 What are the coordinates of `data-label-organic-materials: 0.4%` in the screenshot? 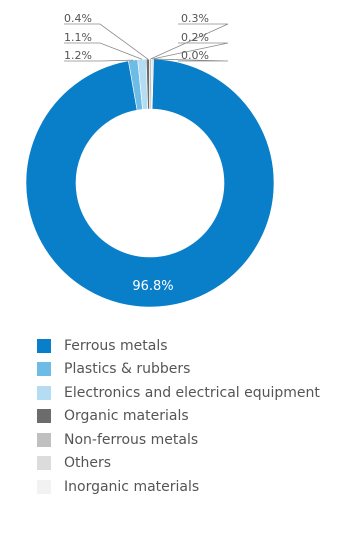 It's located at (78, 18).